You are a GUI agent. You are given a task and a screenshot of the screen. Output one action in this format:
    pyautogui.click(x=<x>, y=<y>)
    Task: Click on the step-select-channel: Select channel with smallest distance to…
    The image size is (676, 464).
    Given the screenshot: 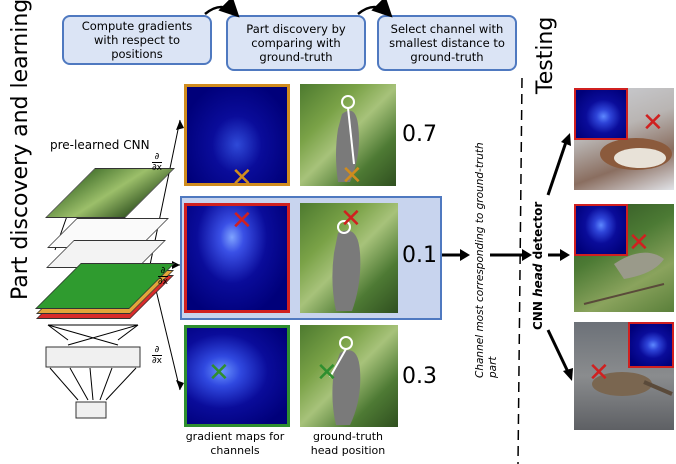 What is the action you would take?
    pyautogui.click(x=447, y=43)
    